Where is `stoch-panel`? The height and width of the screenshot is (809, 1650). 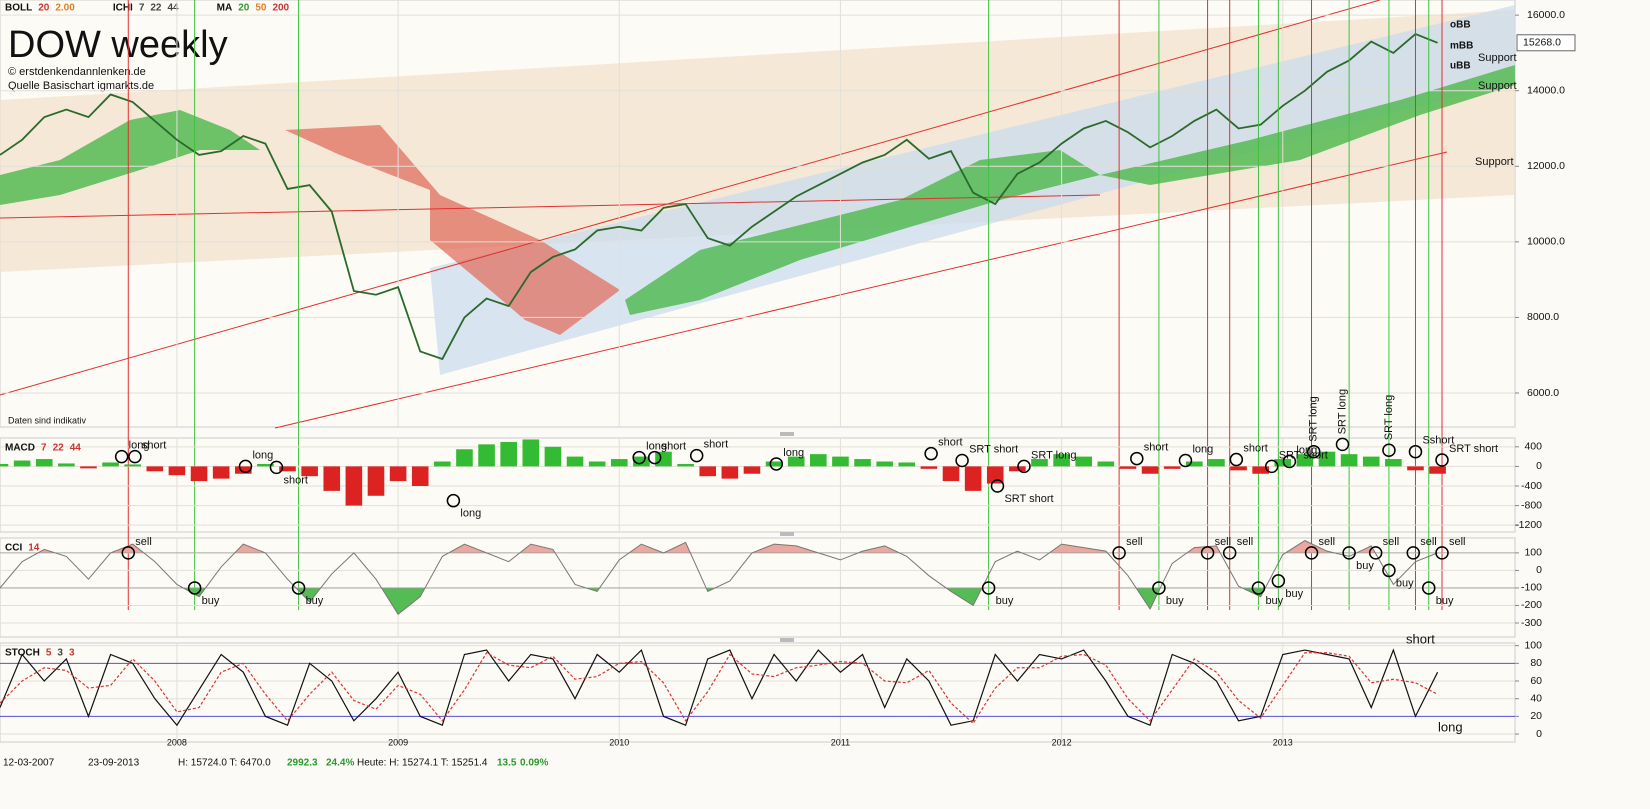
stoch-panel is located at coordinates (758, 692).